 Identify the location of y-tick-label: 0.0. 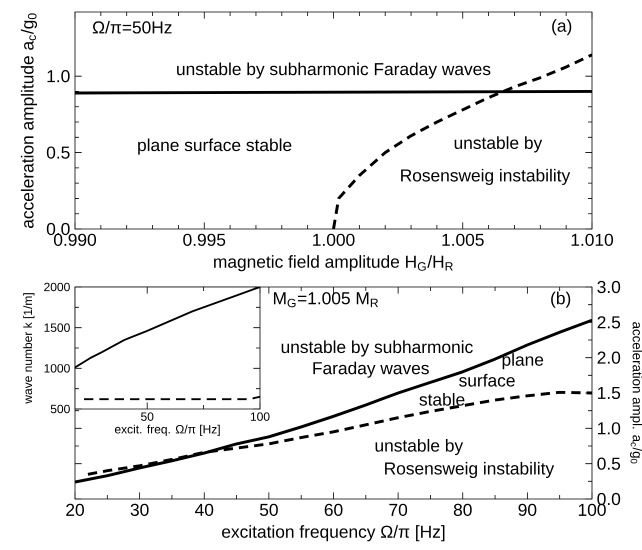
(58, 229).